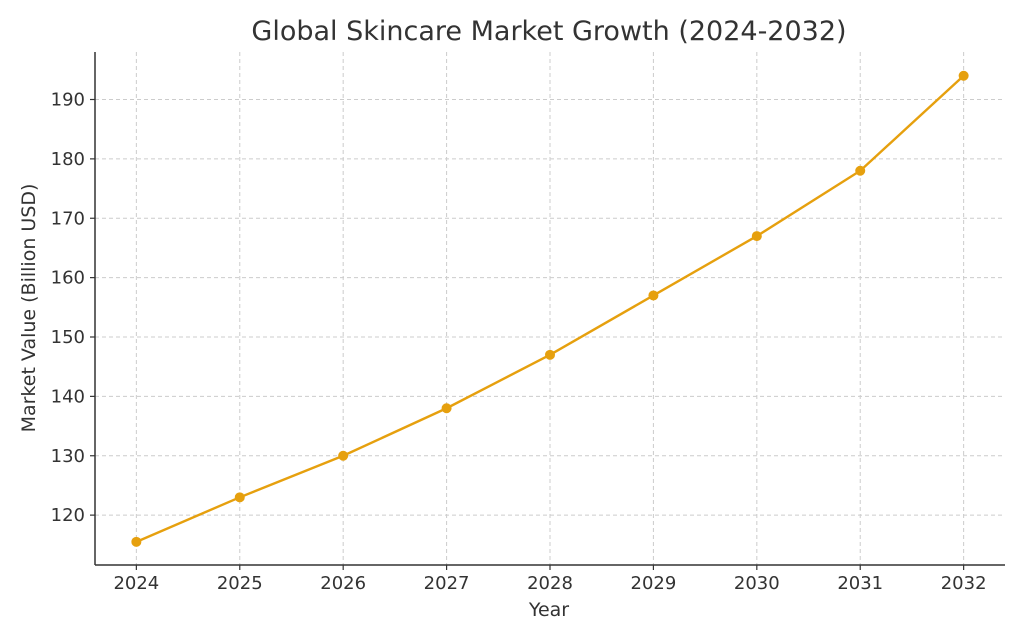 The height and width of the screenshot is (640, 1024). What do you see at coordinates (240, 583) in the screenshot?
I see `x-tick-label: 2025` at bounding box center [240, 583].